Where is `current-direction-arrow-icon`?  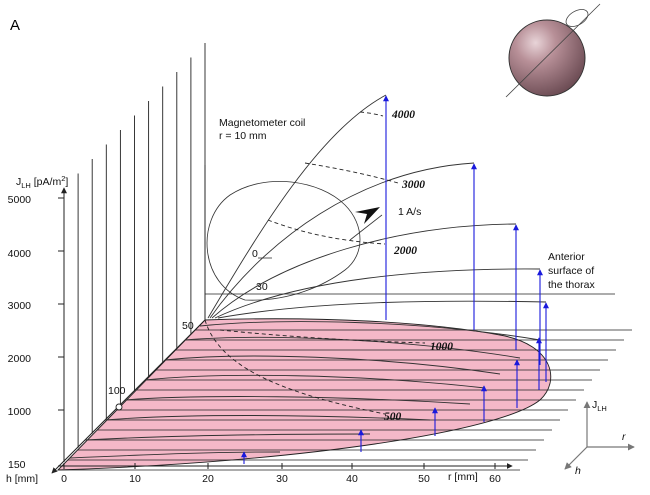
current-direction-arrow-icon is located at coordinates (367, 215).